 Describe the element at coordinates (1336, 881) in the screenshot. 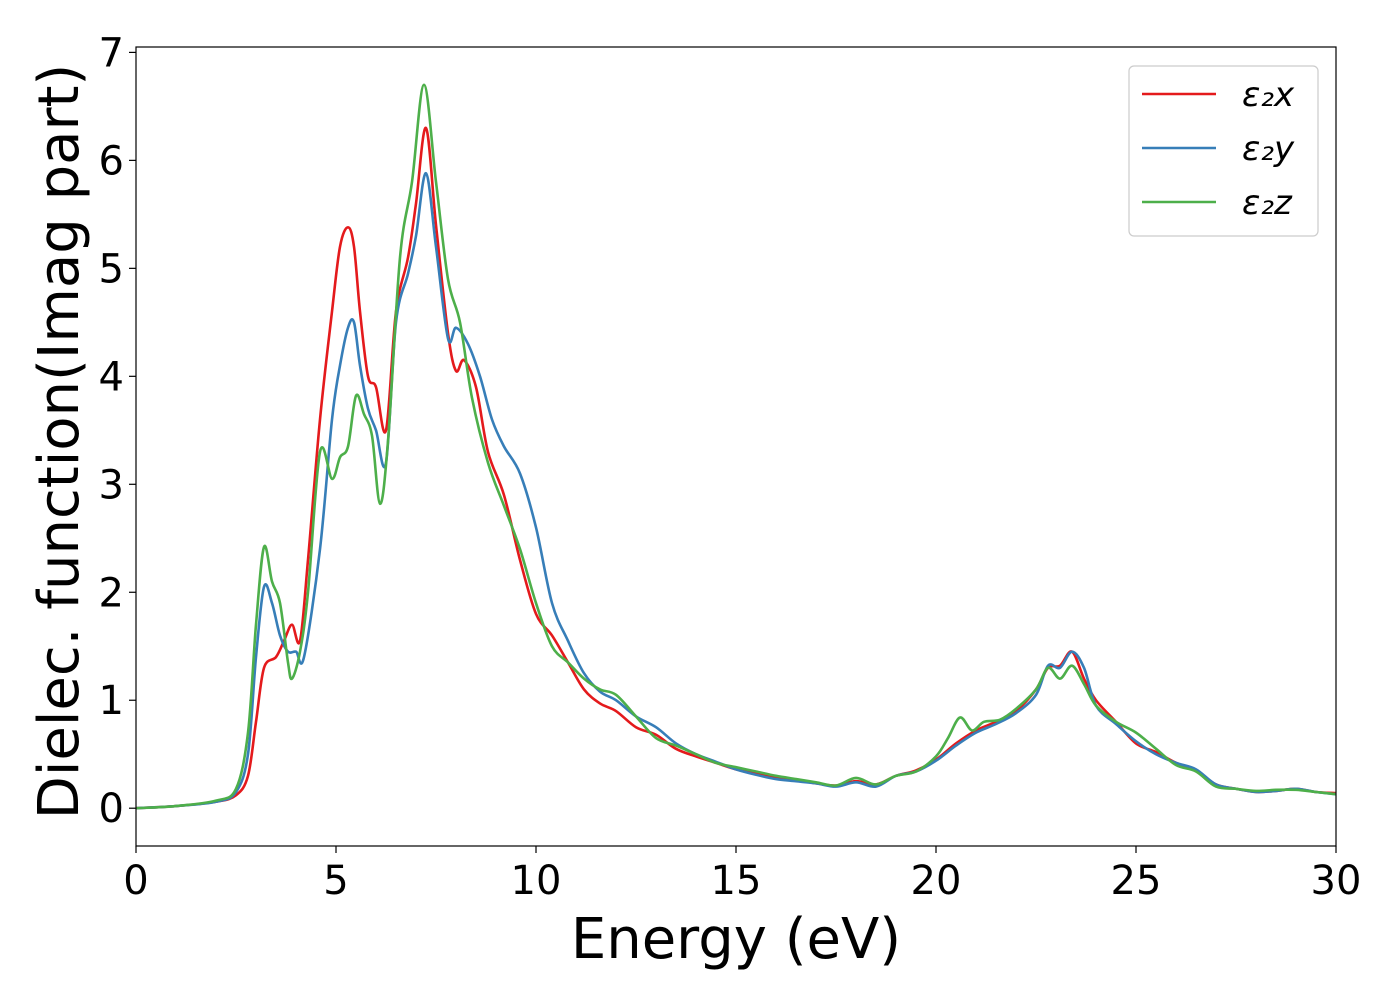

I see `x-tick-label: 30` at that location.